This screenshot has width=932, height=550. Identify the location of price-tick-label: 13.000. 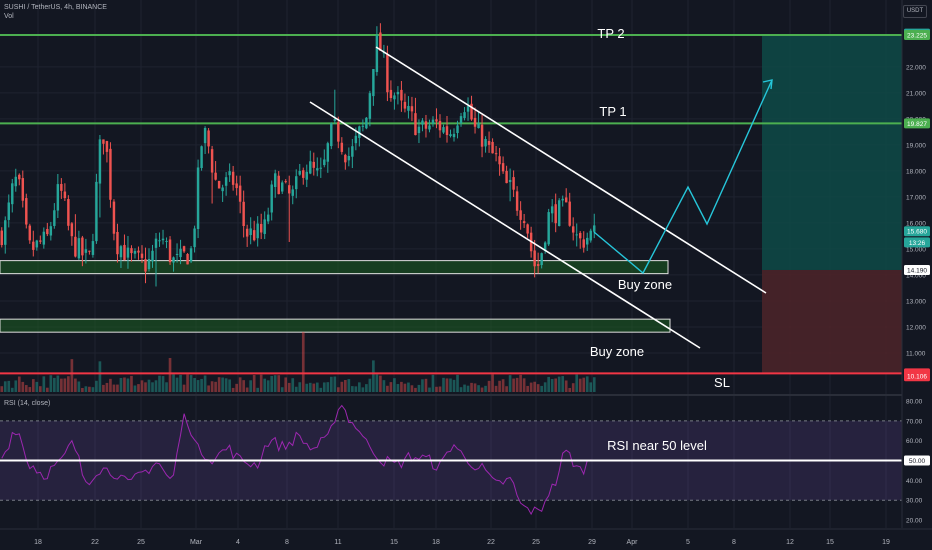
(916, 301).